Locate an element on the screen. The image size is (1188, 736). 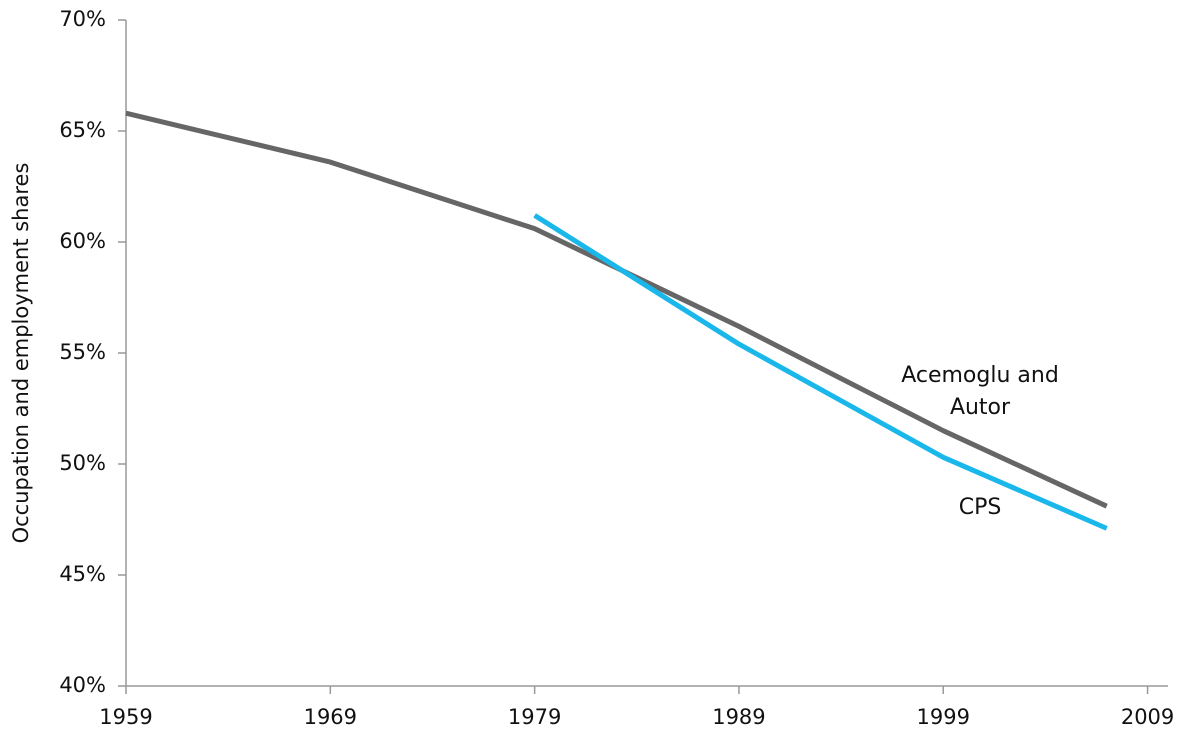
x-tick-label: 2009 is located at coordinates (1147, 717).